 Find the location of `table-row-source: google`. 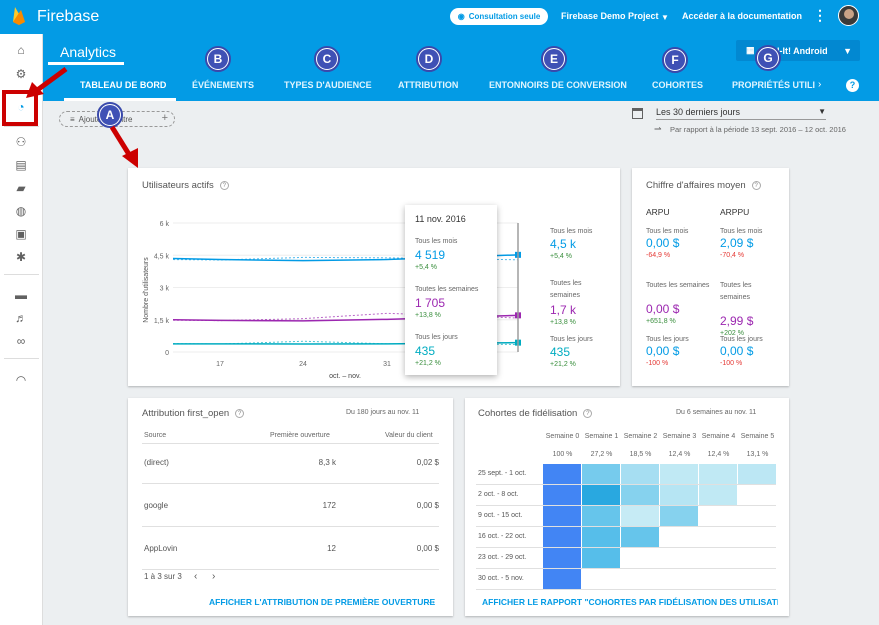

table-row-source: google is located at coordinates (156, 505).